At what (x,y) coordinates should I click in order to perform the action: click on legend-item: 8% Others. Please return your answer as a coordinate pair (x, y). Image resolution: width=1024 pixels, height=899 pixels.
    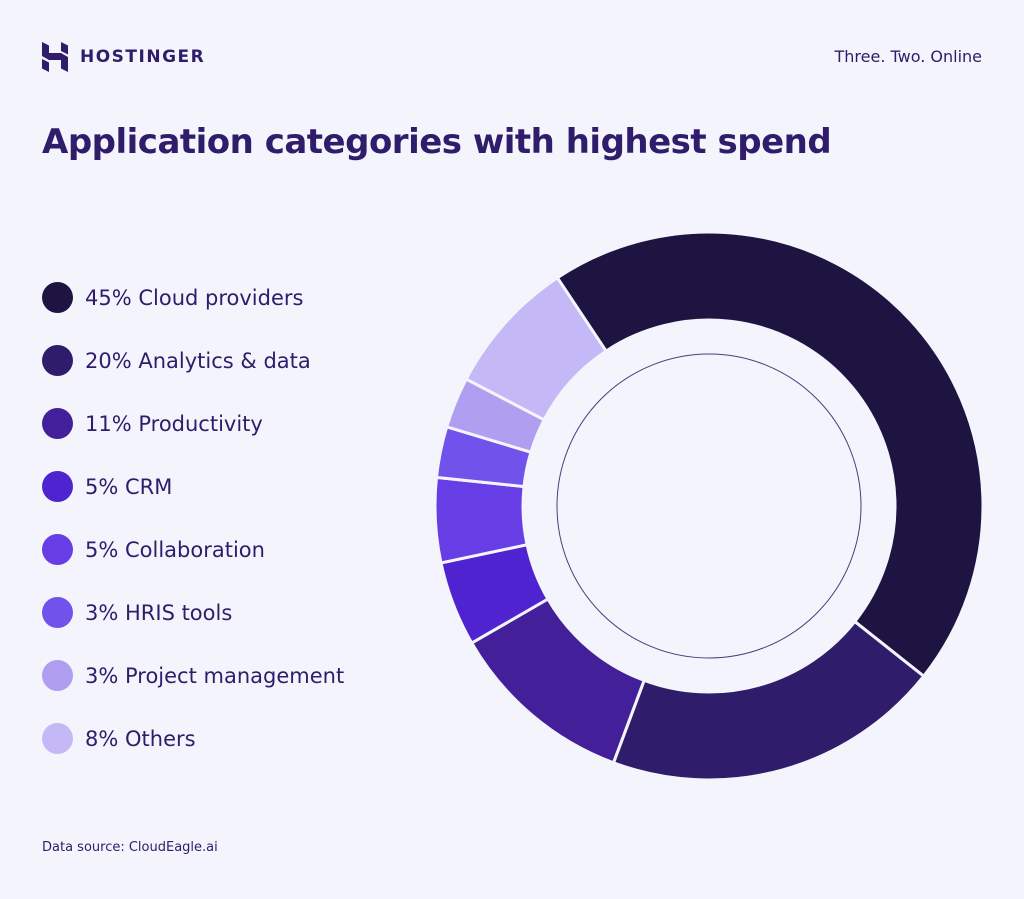
    Looking at the image, I should click on (193, 738).